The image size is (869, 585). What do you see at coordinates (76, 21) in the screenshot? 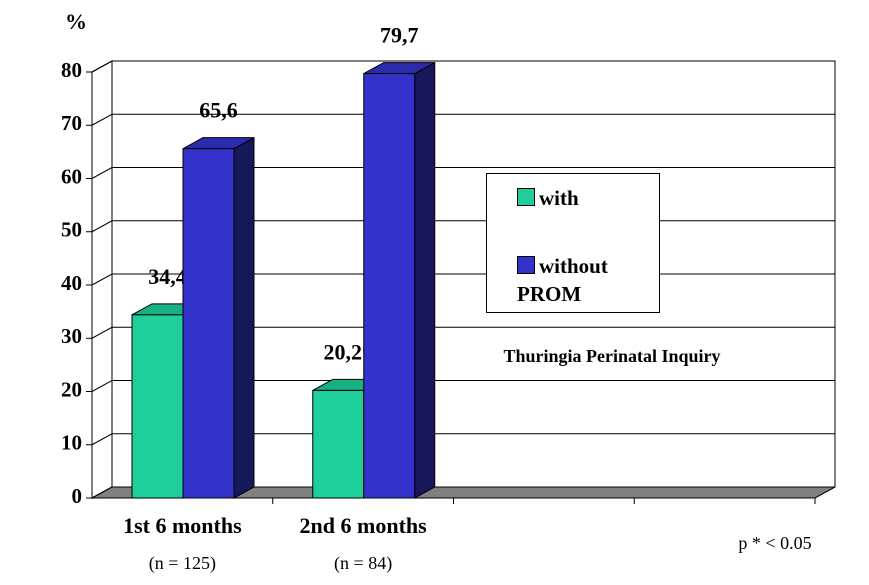
I see `y-axis-label: %` at bounding box center [76, 21].